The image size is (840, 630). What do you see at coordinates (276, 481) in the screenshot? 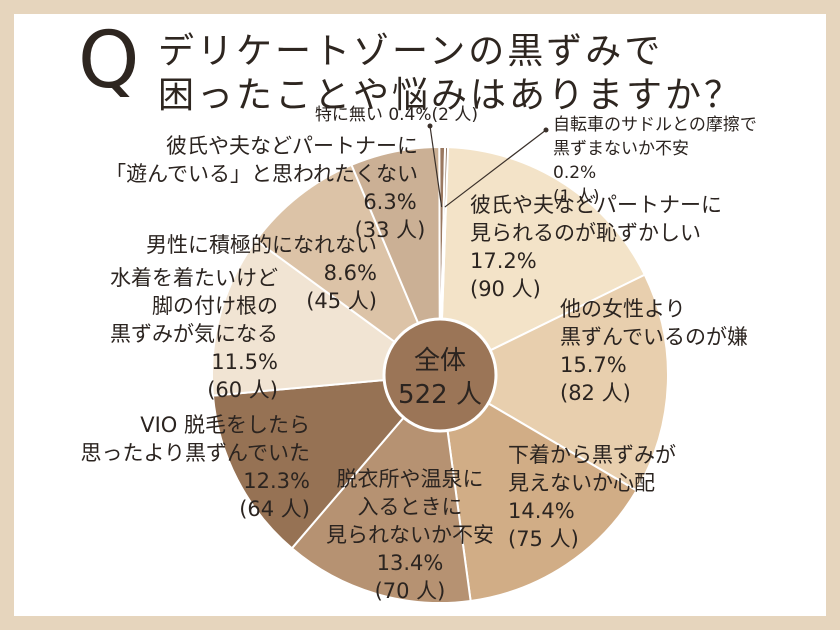
I see `slice-label-line: 12.3%` at bounding box center [276, 481].